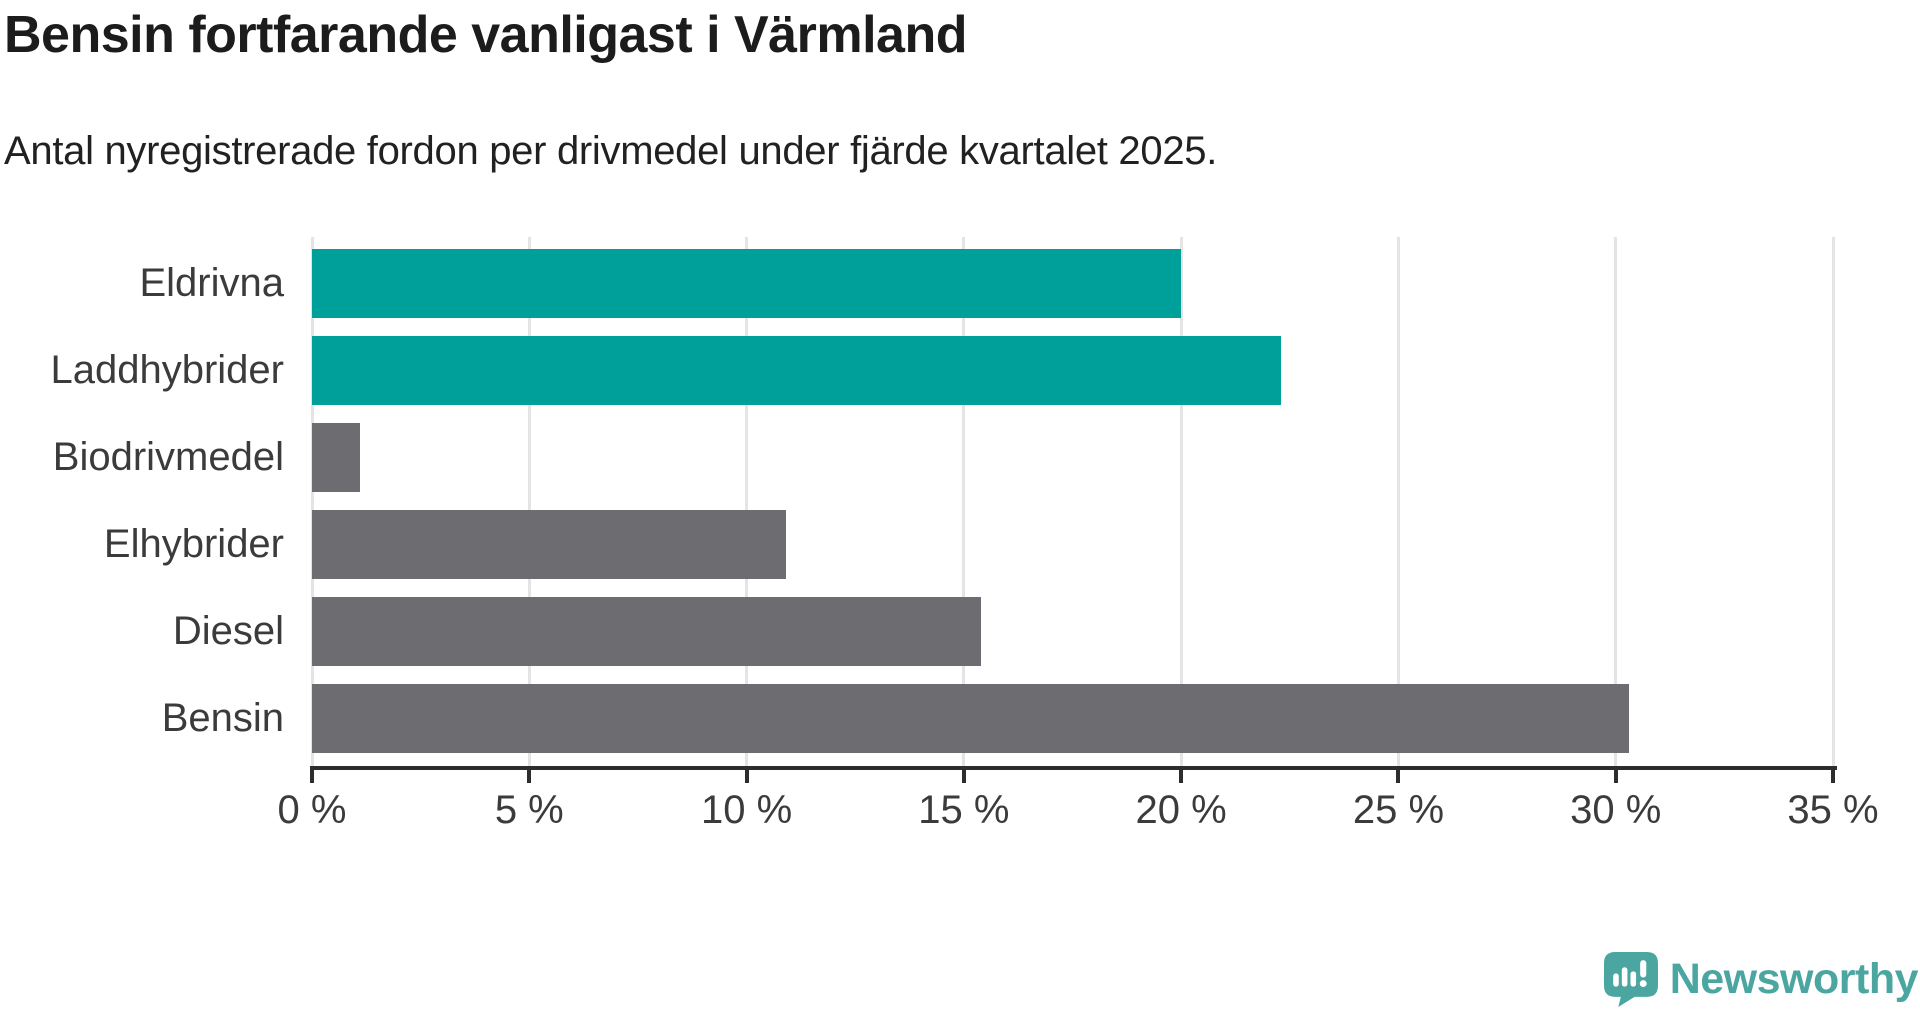  Describe the element at coordinates (167, 370) in the screenshot. I see `category-label: Laddhybrider` at that location.